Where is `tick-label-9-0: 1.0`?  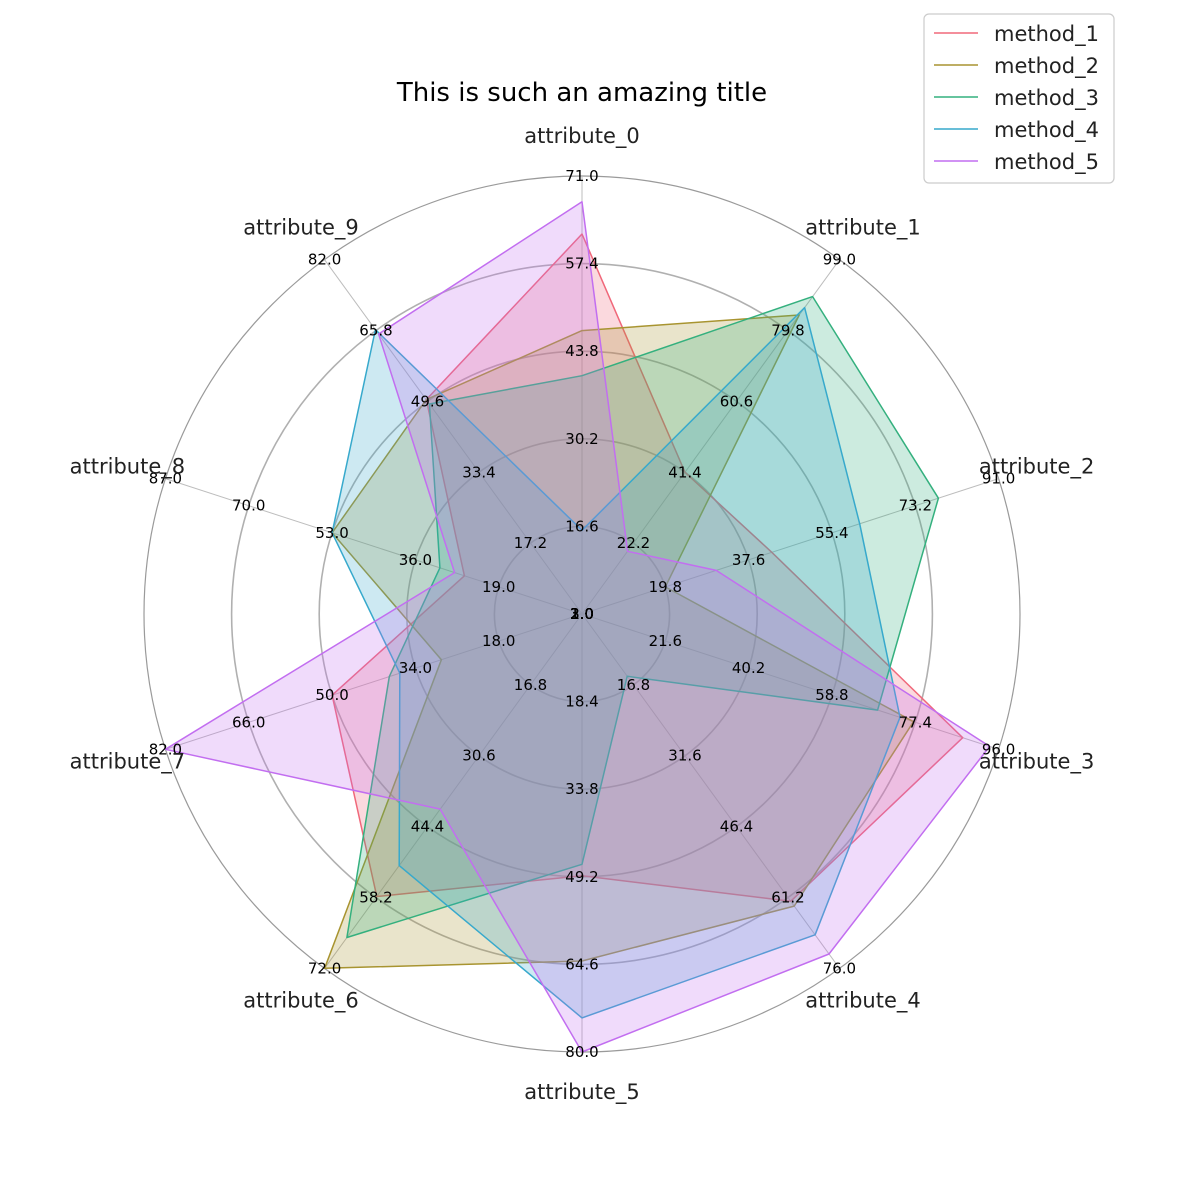 tick-label-9-0: 1.0 is located at coordinates (582, 614).